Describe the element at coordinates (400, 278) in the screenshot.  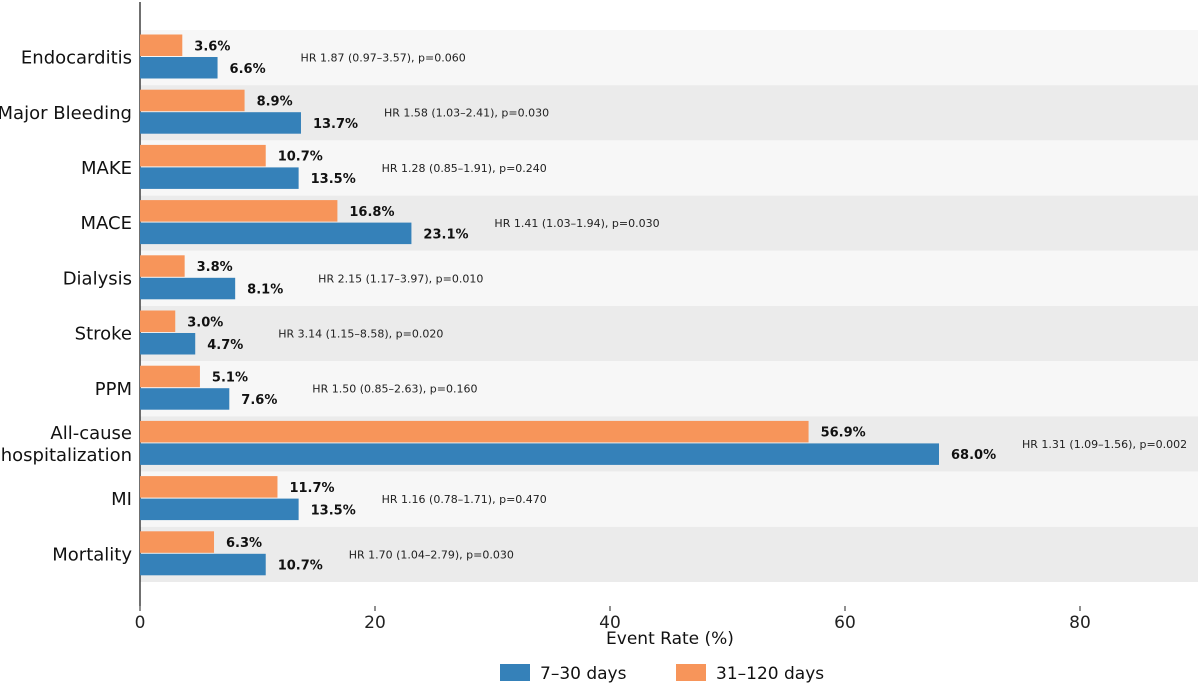
I see `hr-annotation: HR 2.15 (1.17–3.97), p=0.010` at that location.